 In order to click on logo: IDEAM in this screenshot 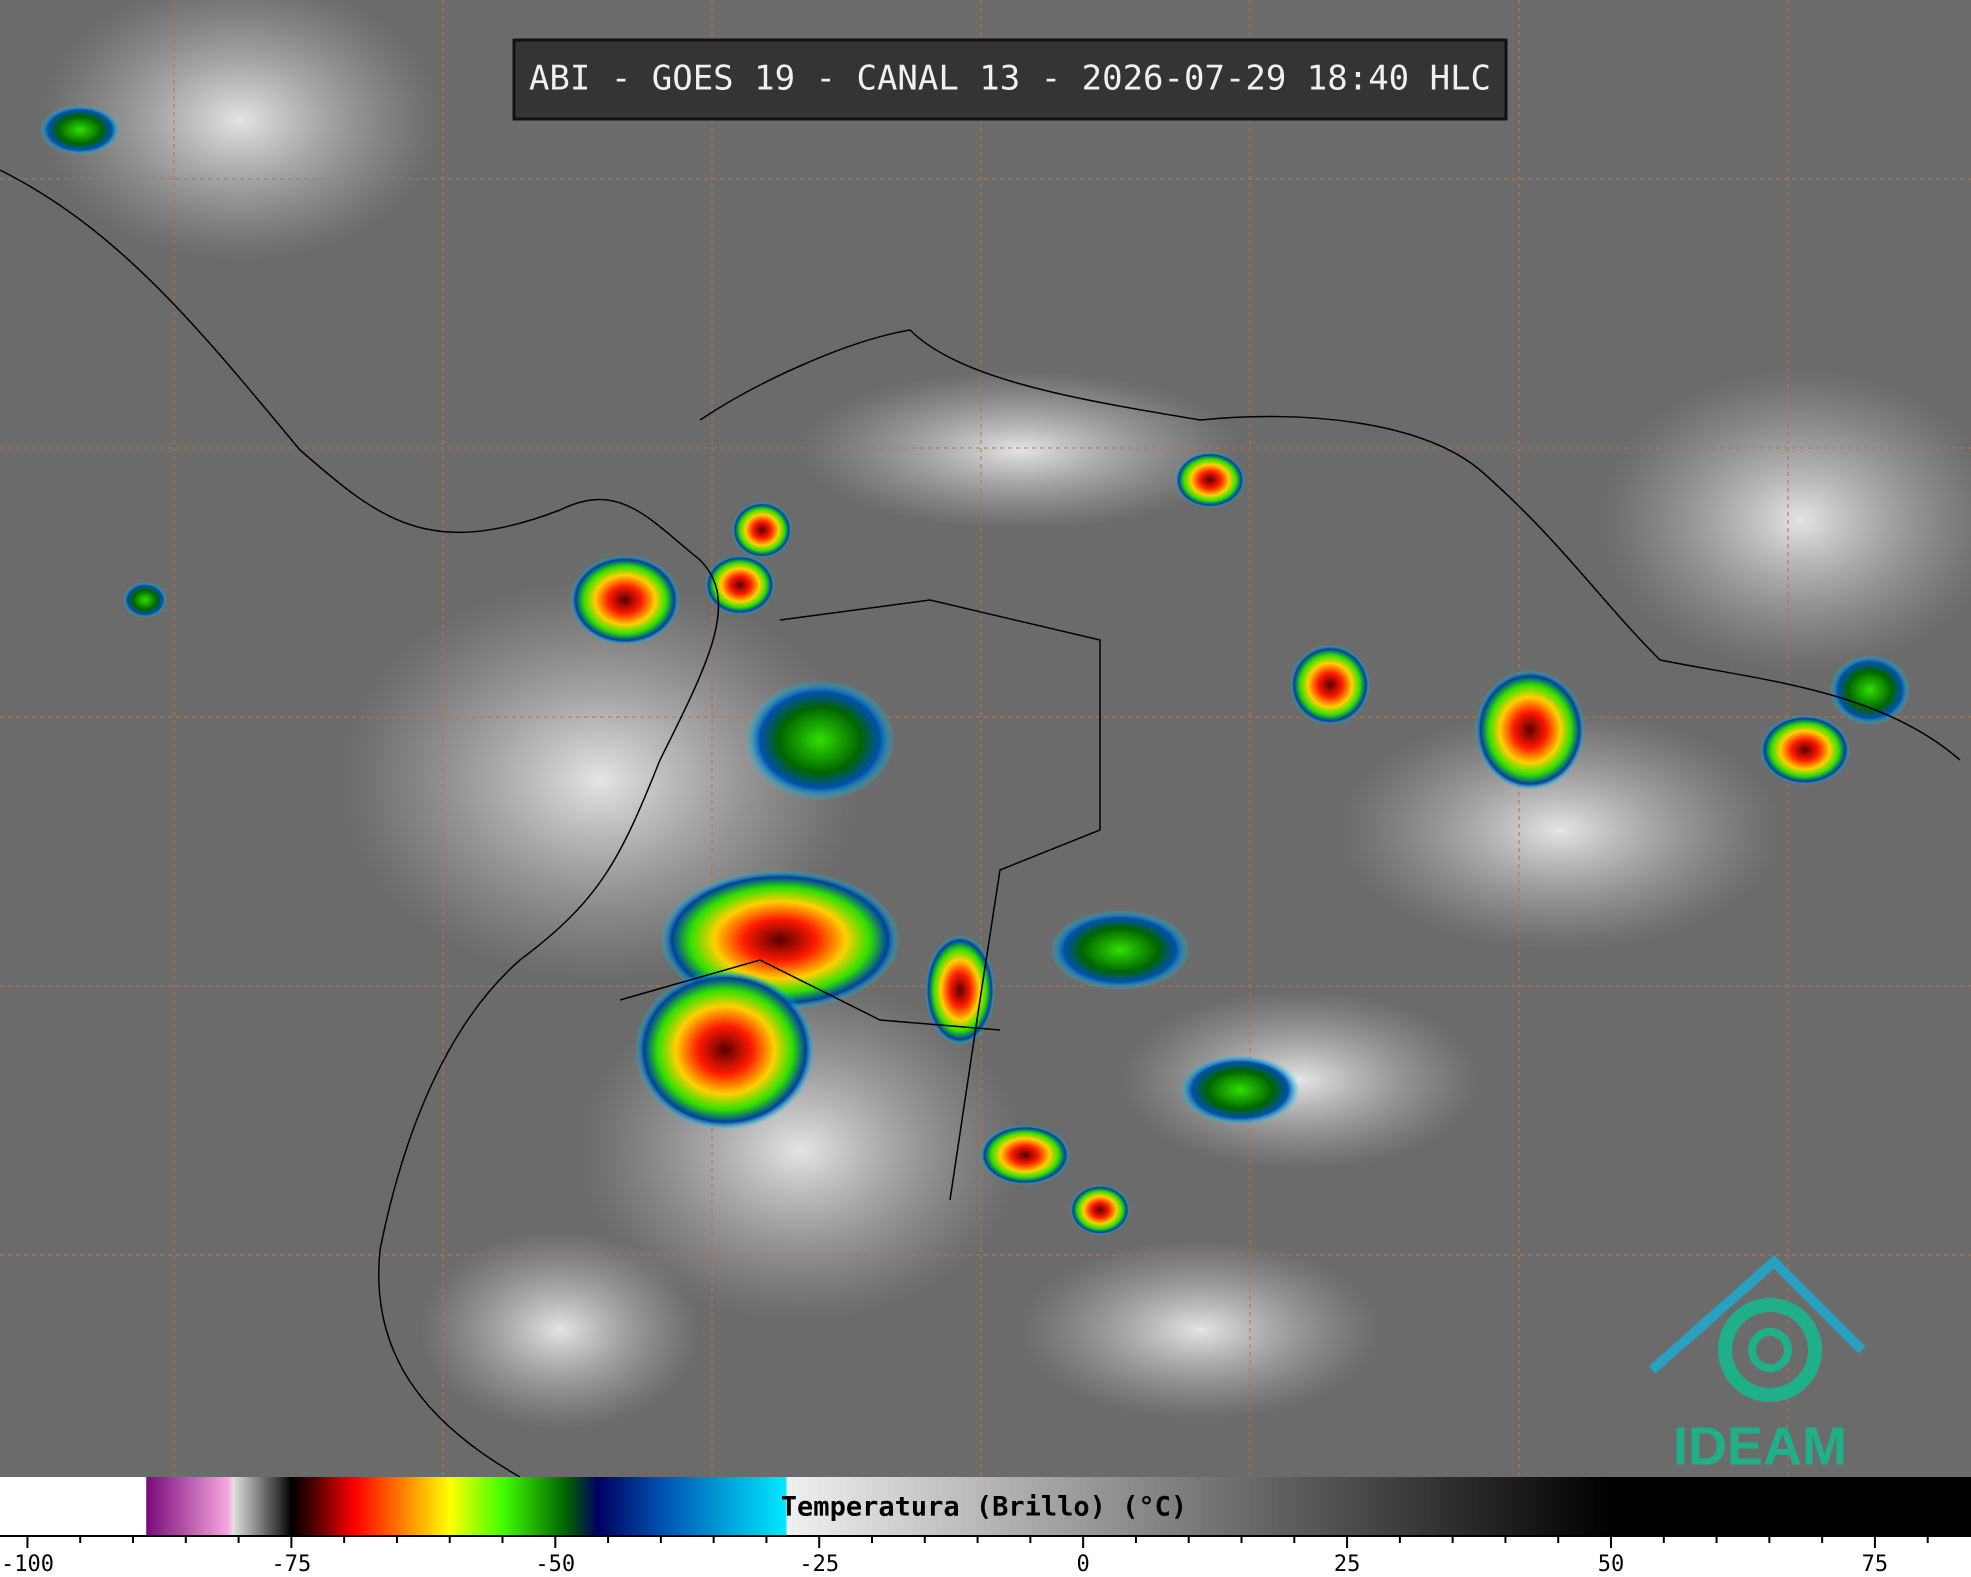, I will do `click(1757, 1365)`.